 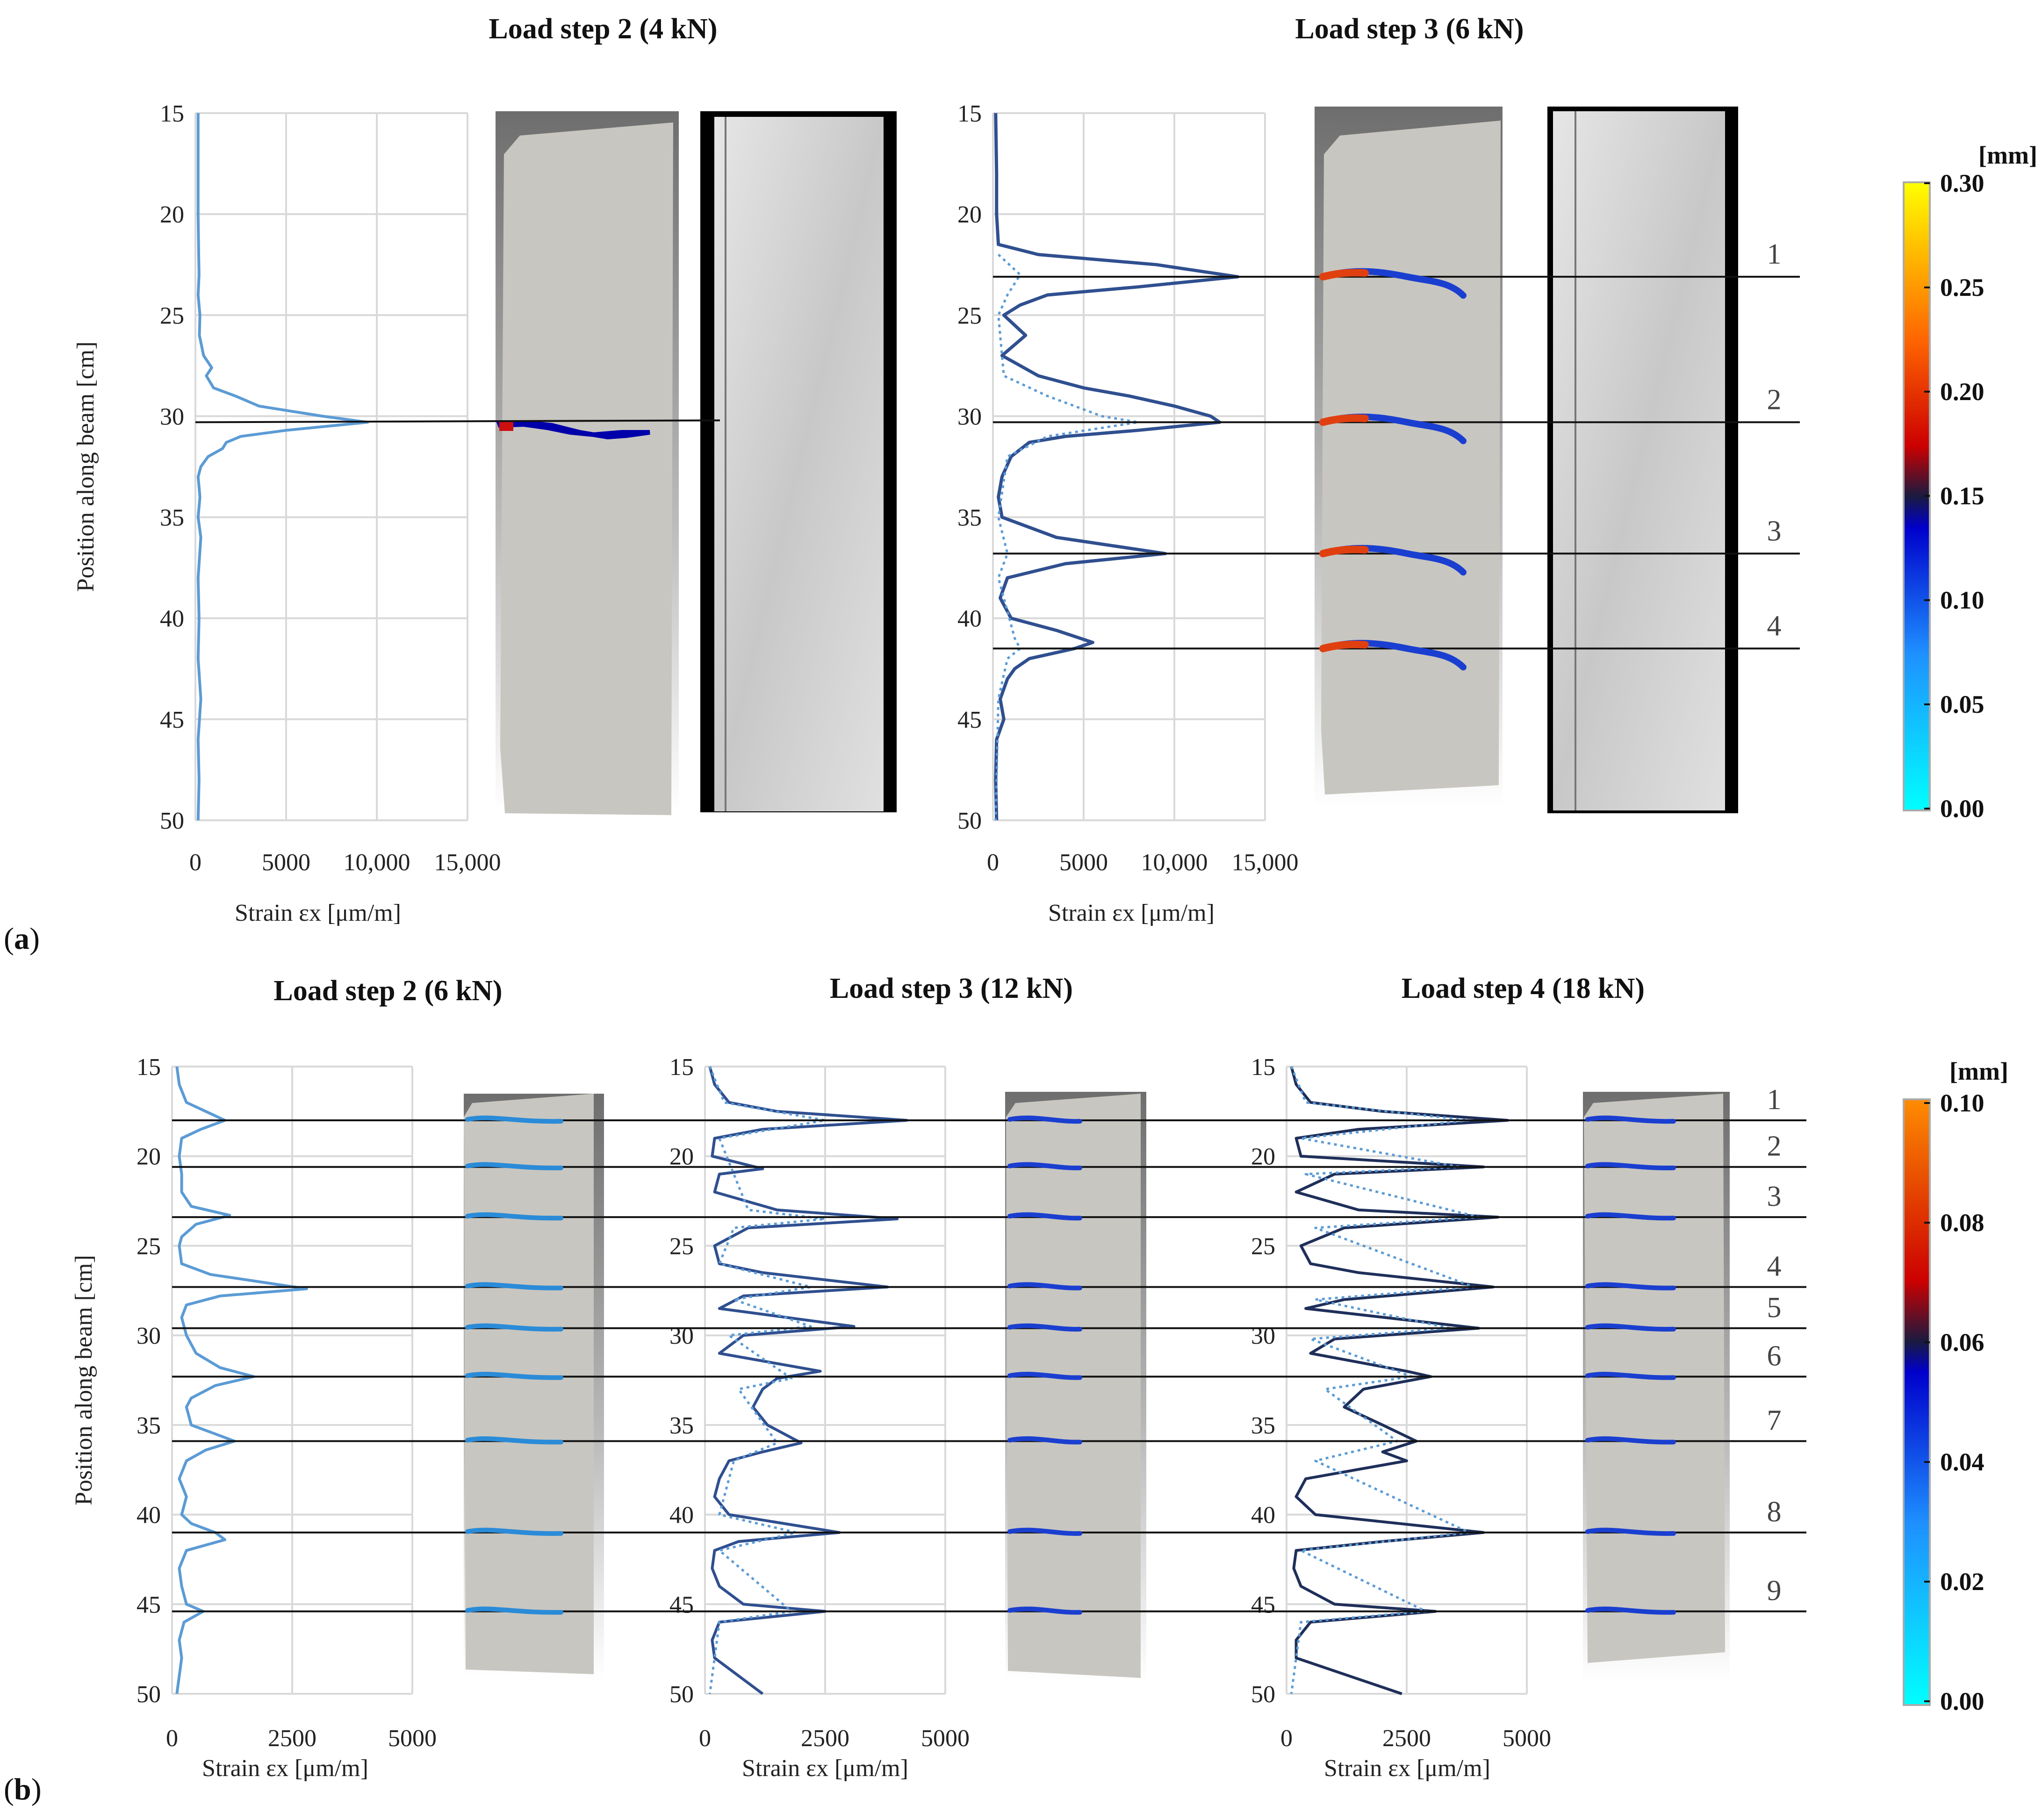 What do you see at coordinates (506, 426) in the screenshot?
I see `crack-hot-spot` at bounding box center [506, 426].